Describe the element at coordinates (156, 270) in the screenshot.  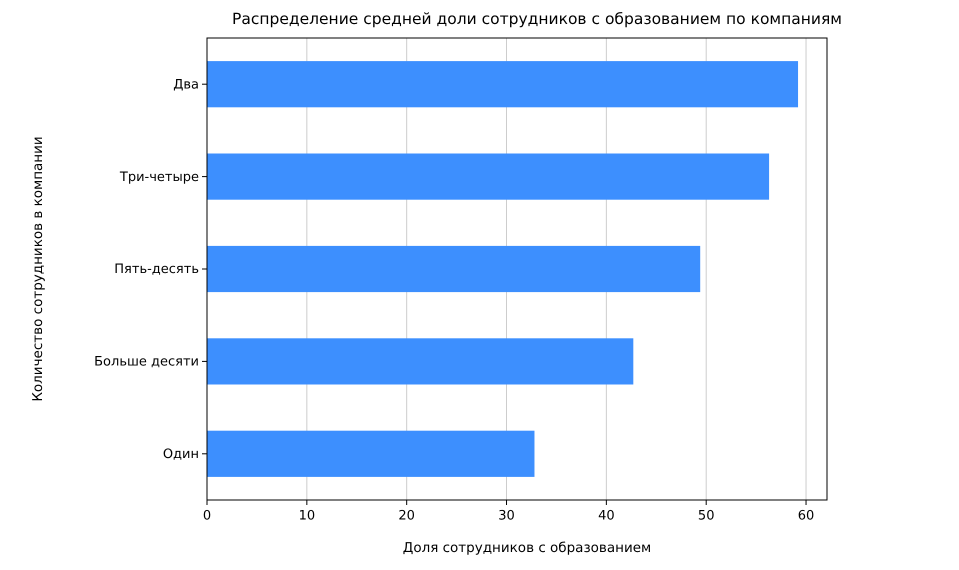
I see `y-tick-label: Пять-десять` at that location.